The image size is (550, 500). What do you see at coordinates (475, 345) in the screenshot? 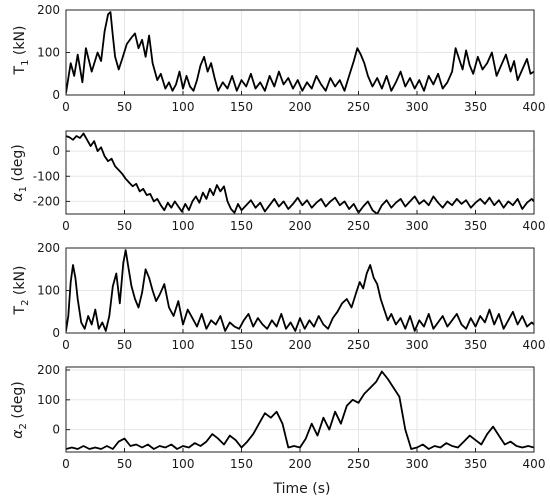
I see `panel-3-xtick-label-7: 350` at bounding box center [475, 345].